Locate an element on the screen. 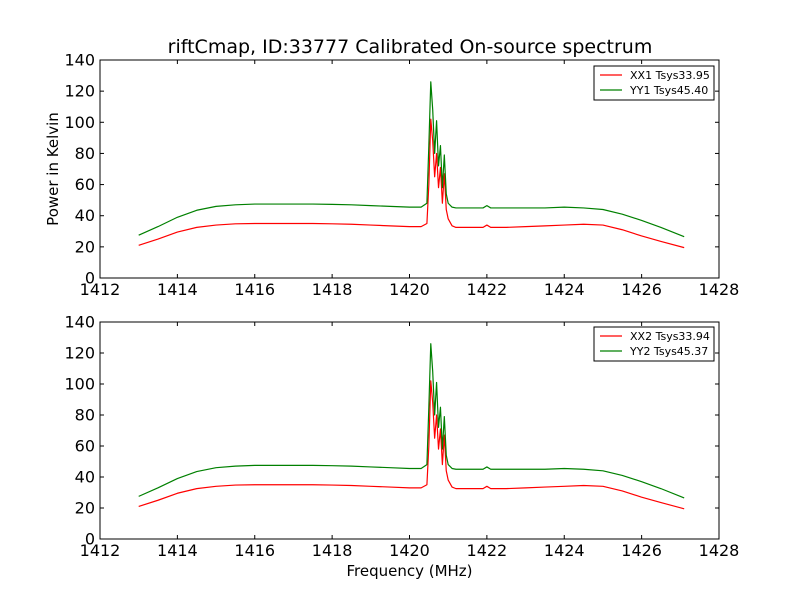  y-axis-label: Power in Kelvin is located at coordinates (53, 169).